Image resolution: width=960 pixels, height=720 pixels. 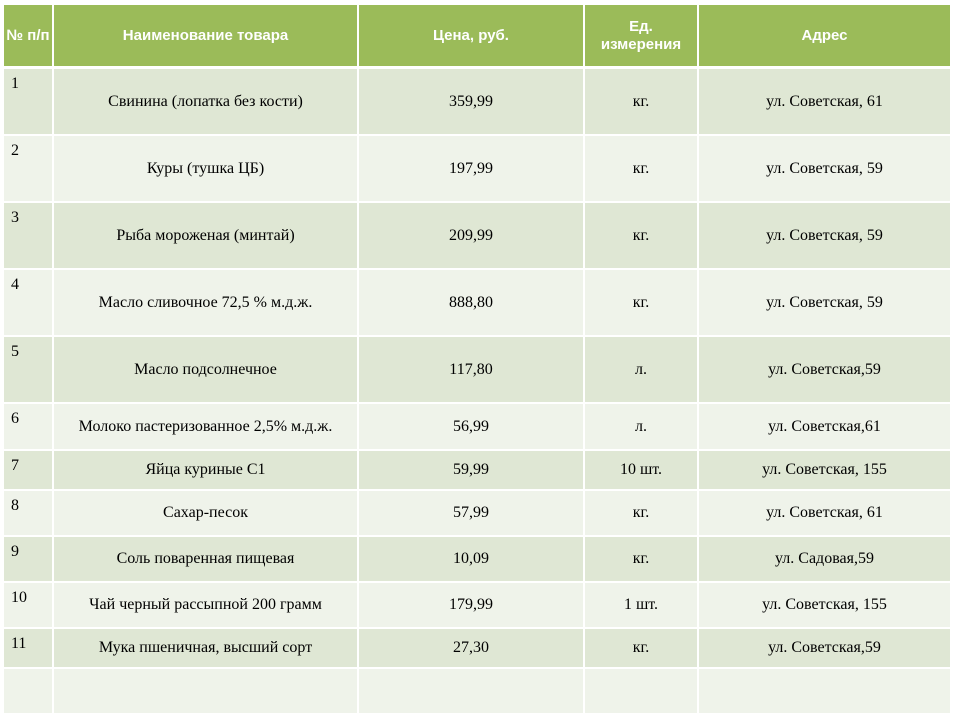 What do you see at coordinates (472, 605) in the screenshot?
I see `row-price: 179,99` at bounding box center [472, 605].